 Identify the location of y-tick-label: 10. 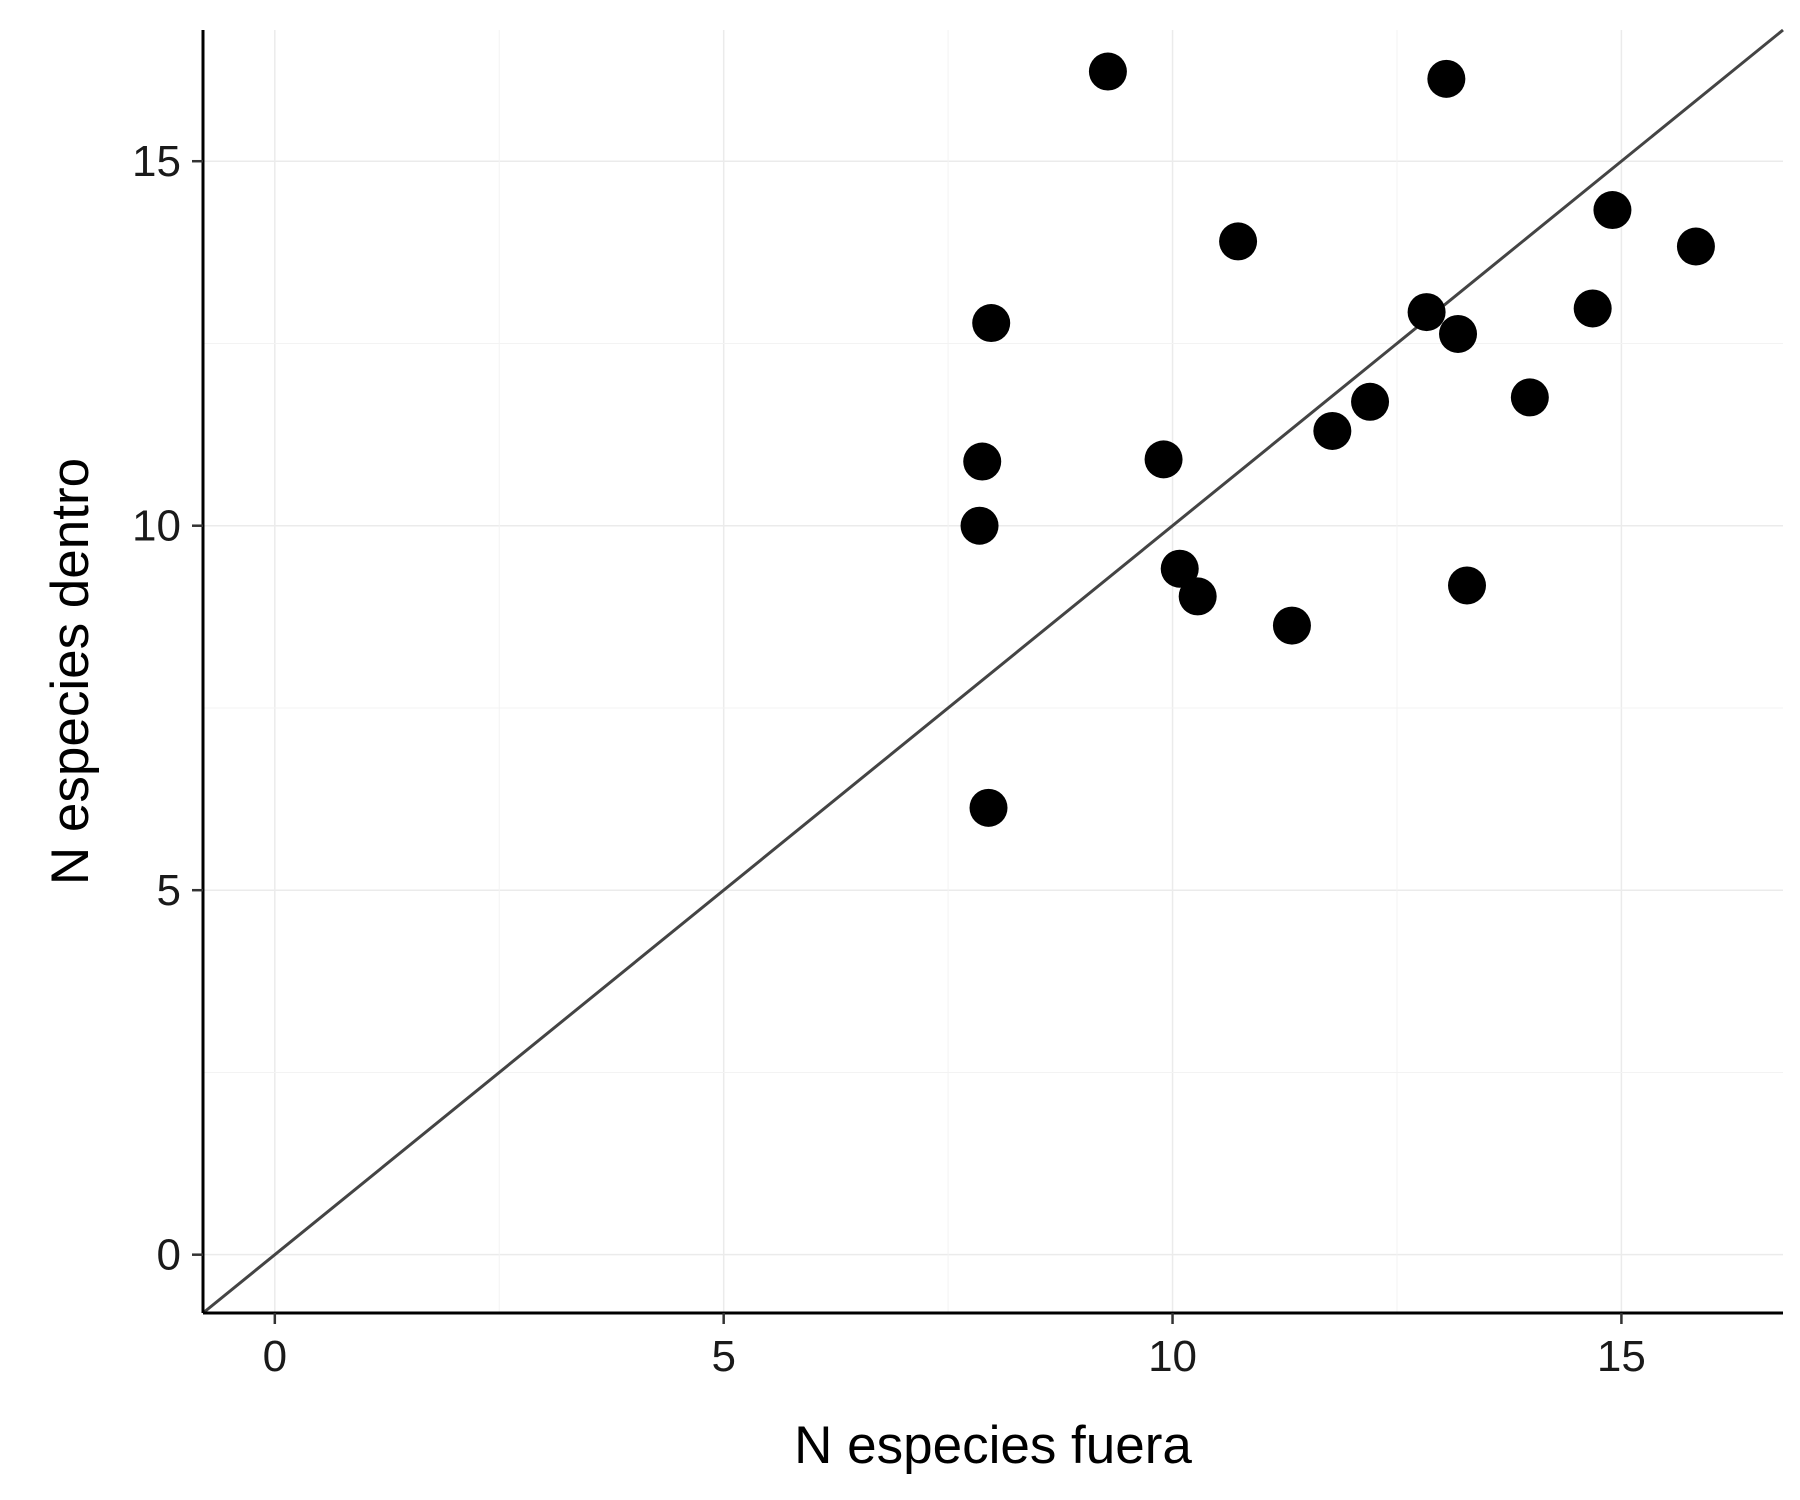
(156, 526).